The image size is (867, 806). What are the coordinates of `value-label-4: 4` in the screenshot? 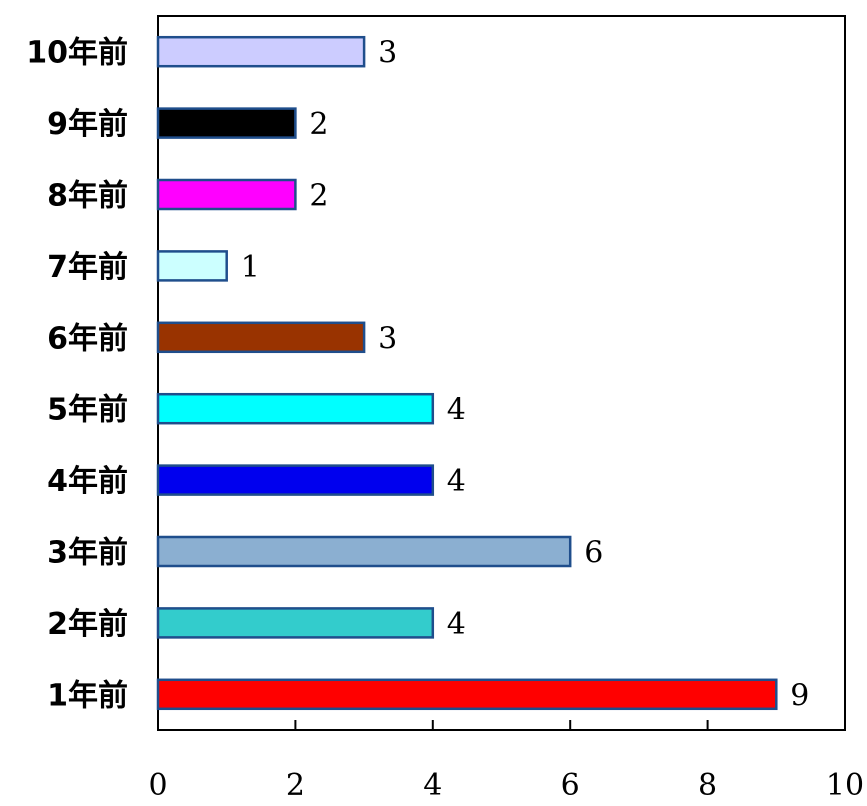 It's located at (456, 481).